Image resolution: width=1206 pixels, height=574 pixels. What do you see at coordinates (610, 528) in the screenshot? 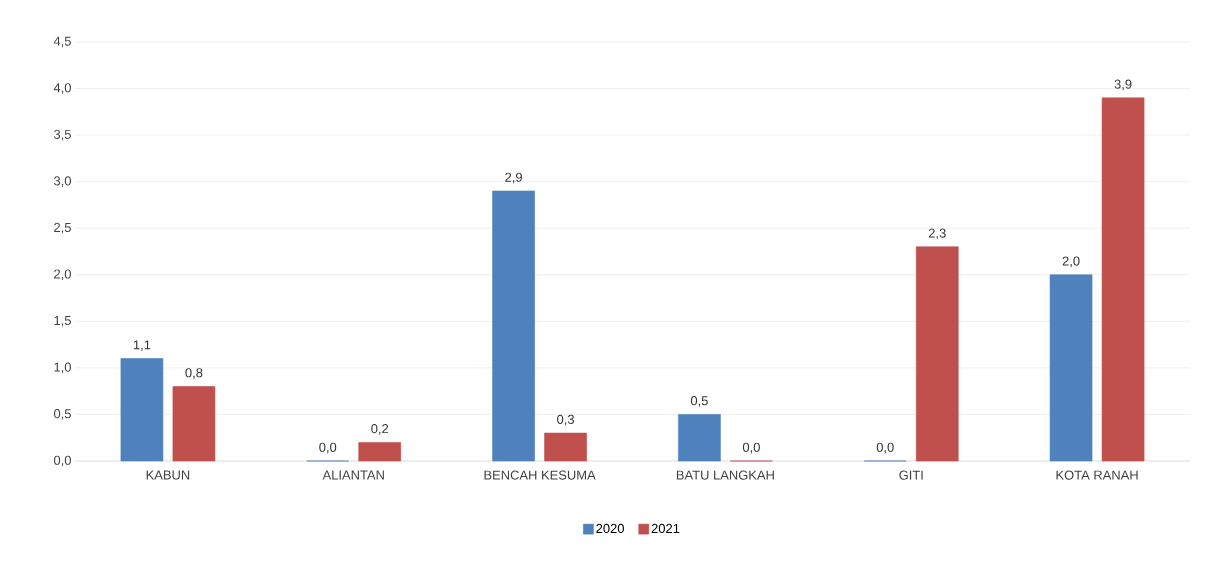
I see `legend-label: 2020` at bounding box center [610, 528].